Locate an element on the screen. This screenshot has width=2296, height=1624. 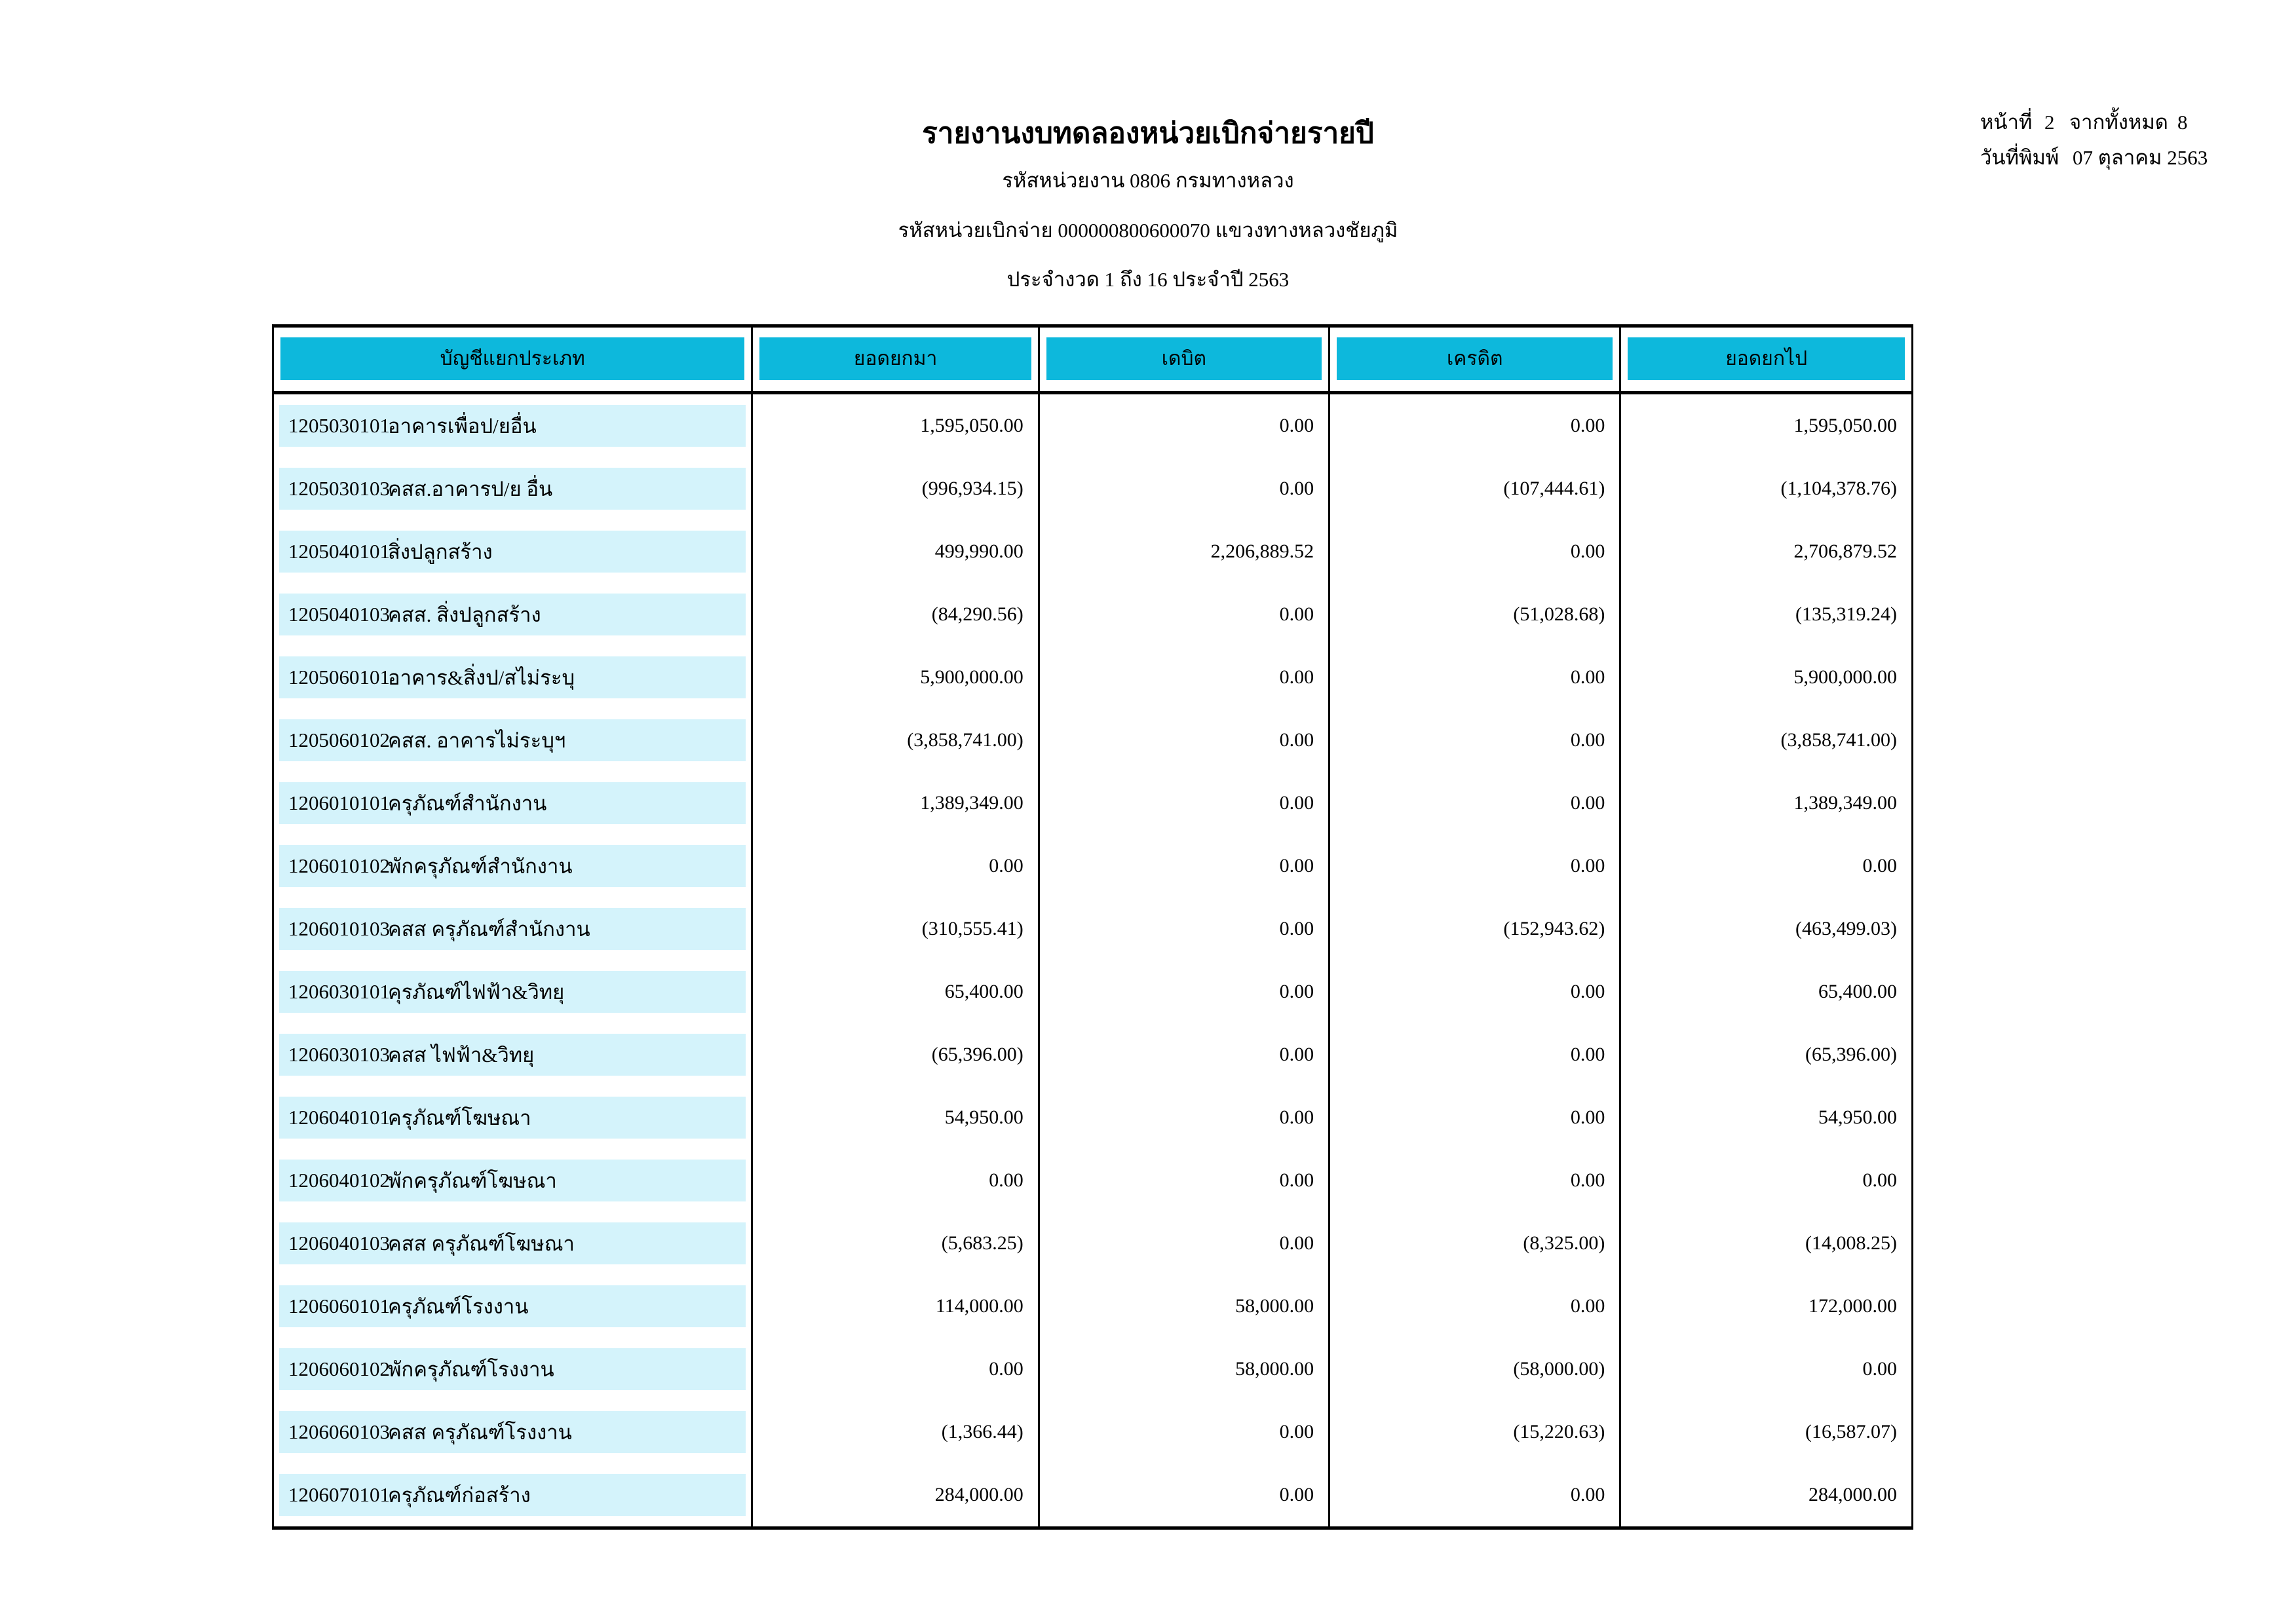
closing-balance-cell: (3,858,741.00) is located at coordinates (1765, 740).